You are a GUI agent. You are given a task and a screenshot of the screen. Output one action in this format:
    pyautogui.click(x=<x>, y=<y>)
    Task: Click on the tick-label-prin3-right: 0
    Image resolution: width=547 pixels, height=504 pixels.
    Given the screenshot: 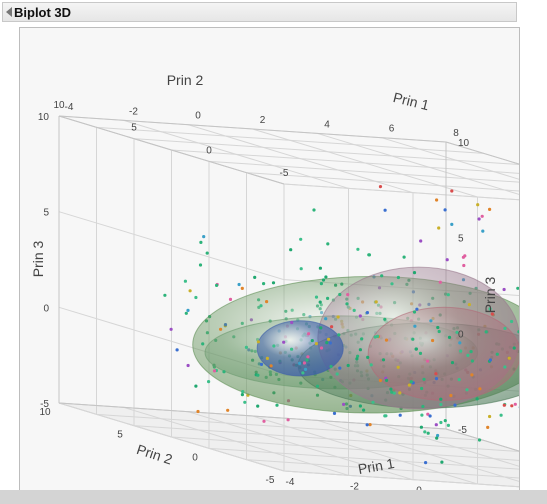 What is the action you would take?
    pyautogui.click(x=461, y=334)
    